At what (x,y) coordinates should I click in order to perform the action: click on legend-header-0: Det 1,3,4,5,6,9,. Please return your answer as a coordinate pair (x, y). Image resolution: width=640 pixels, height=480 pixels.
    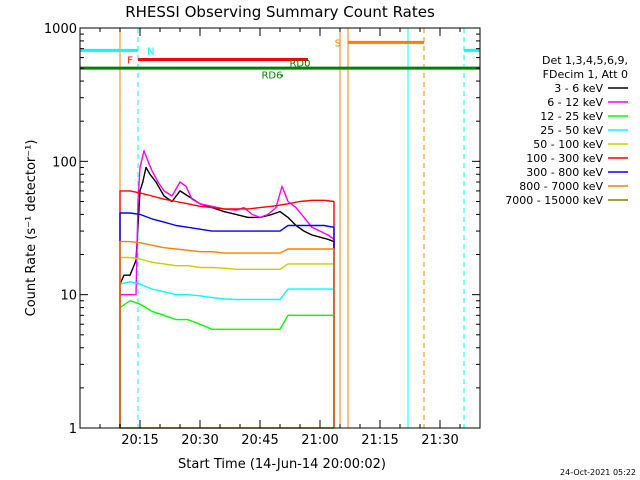
    Looking at the image, I should click on (585, 60).